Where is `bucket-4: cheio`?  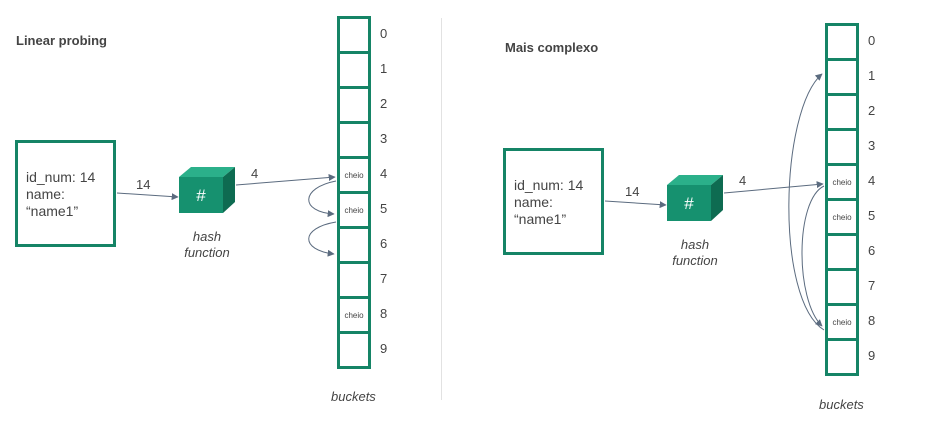 bucket-4: cheio is located at coordinates (842, 182).